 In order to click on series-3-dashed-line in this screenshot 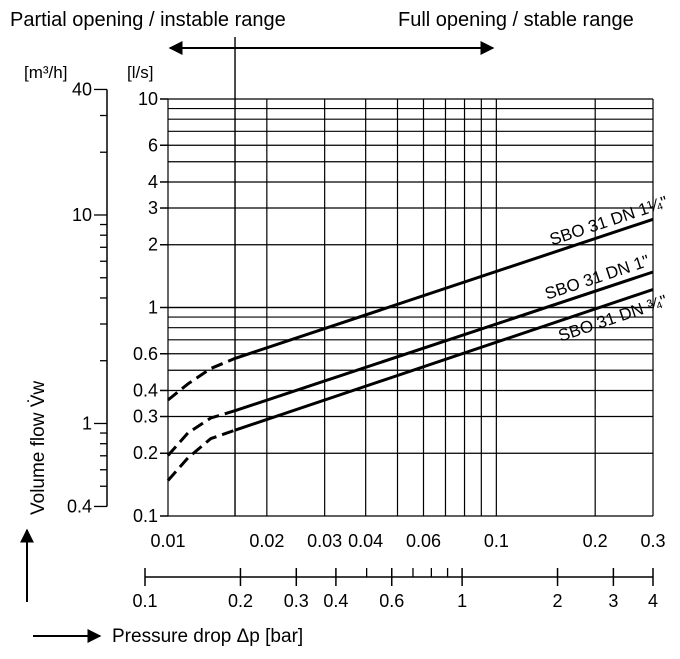, I will do `click(201, 455)`.